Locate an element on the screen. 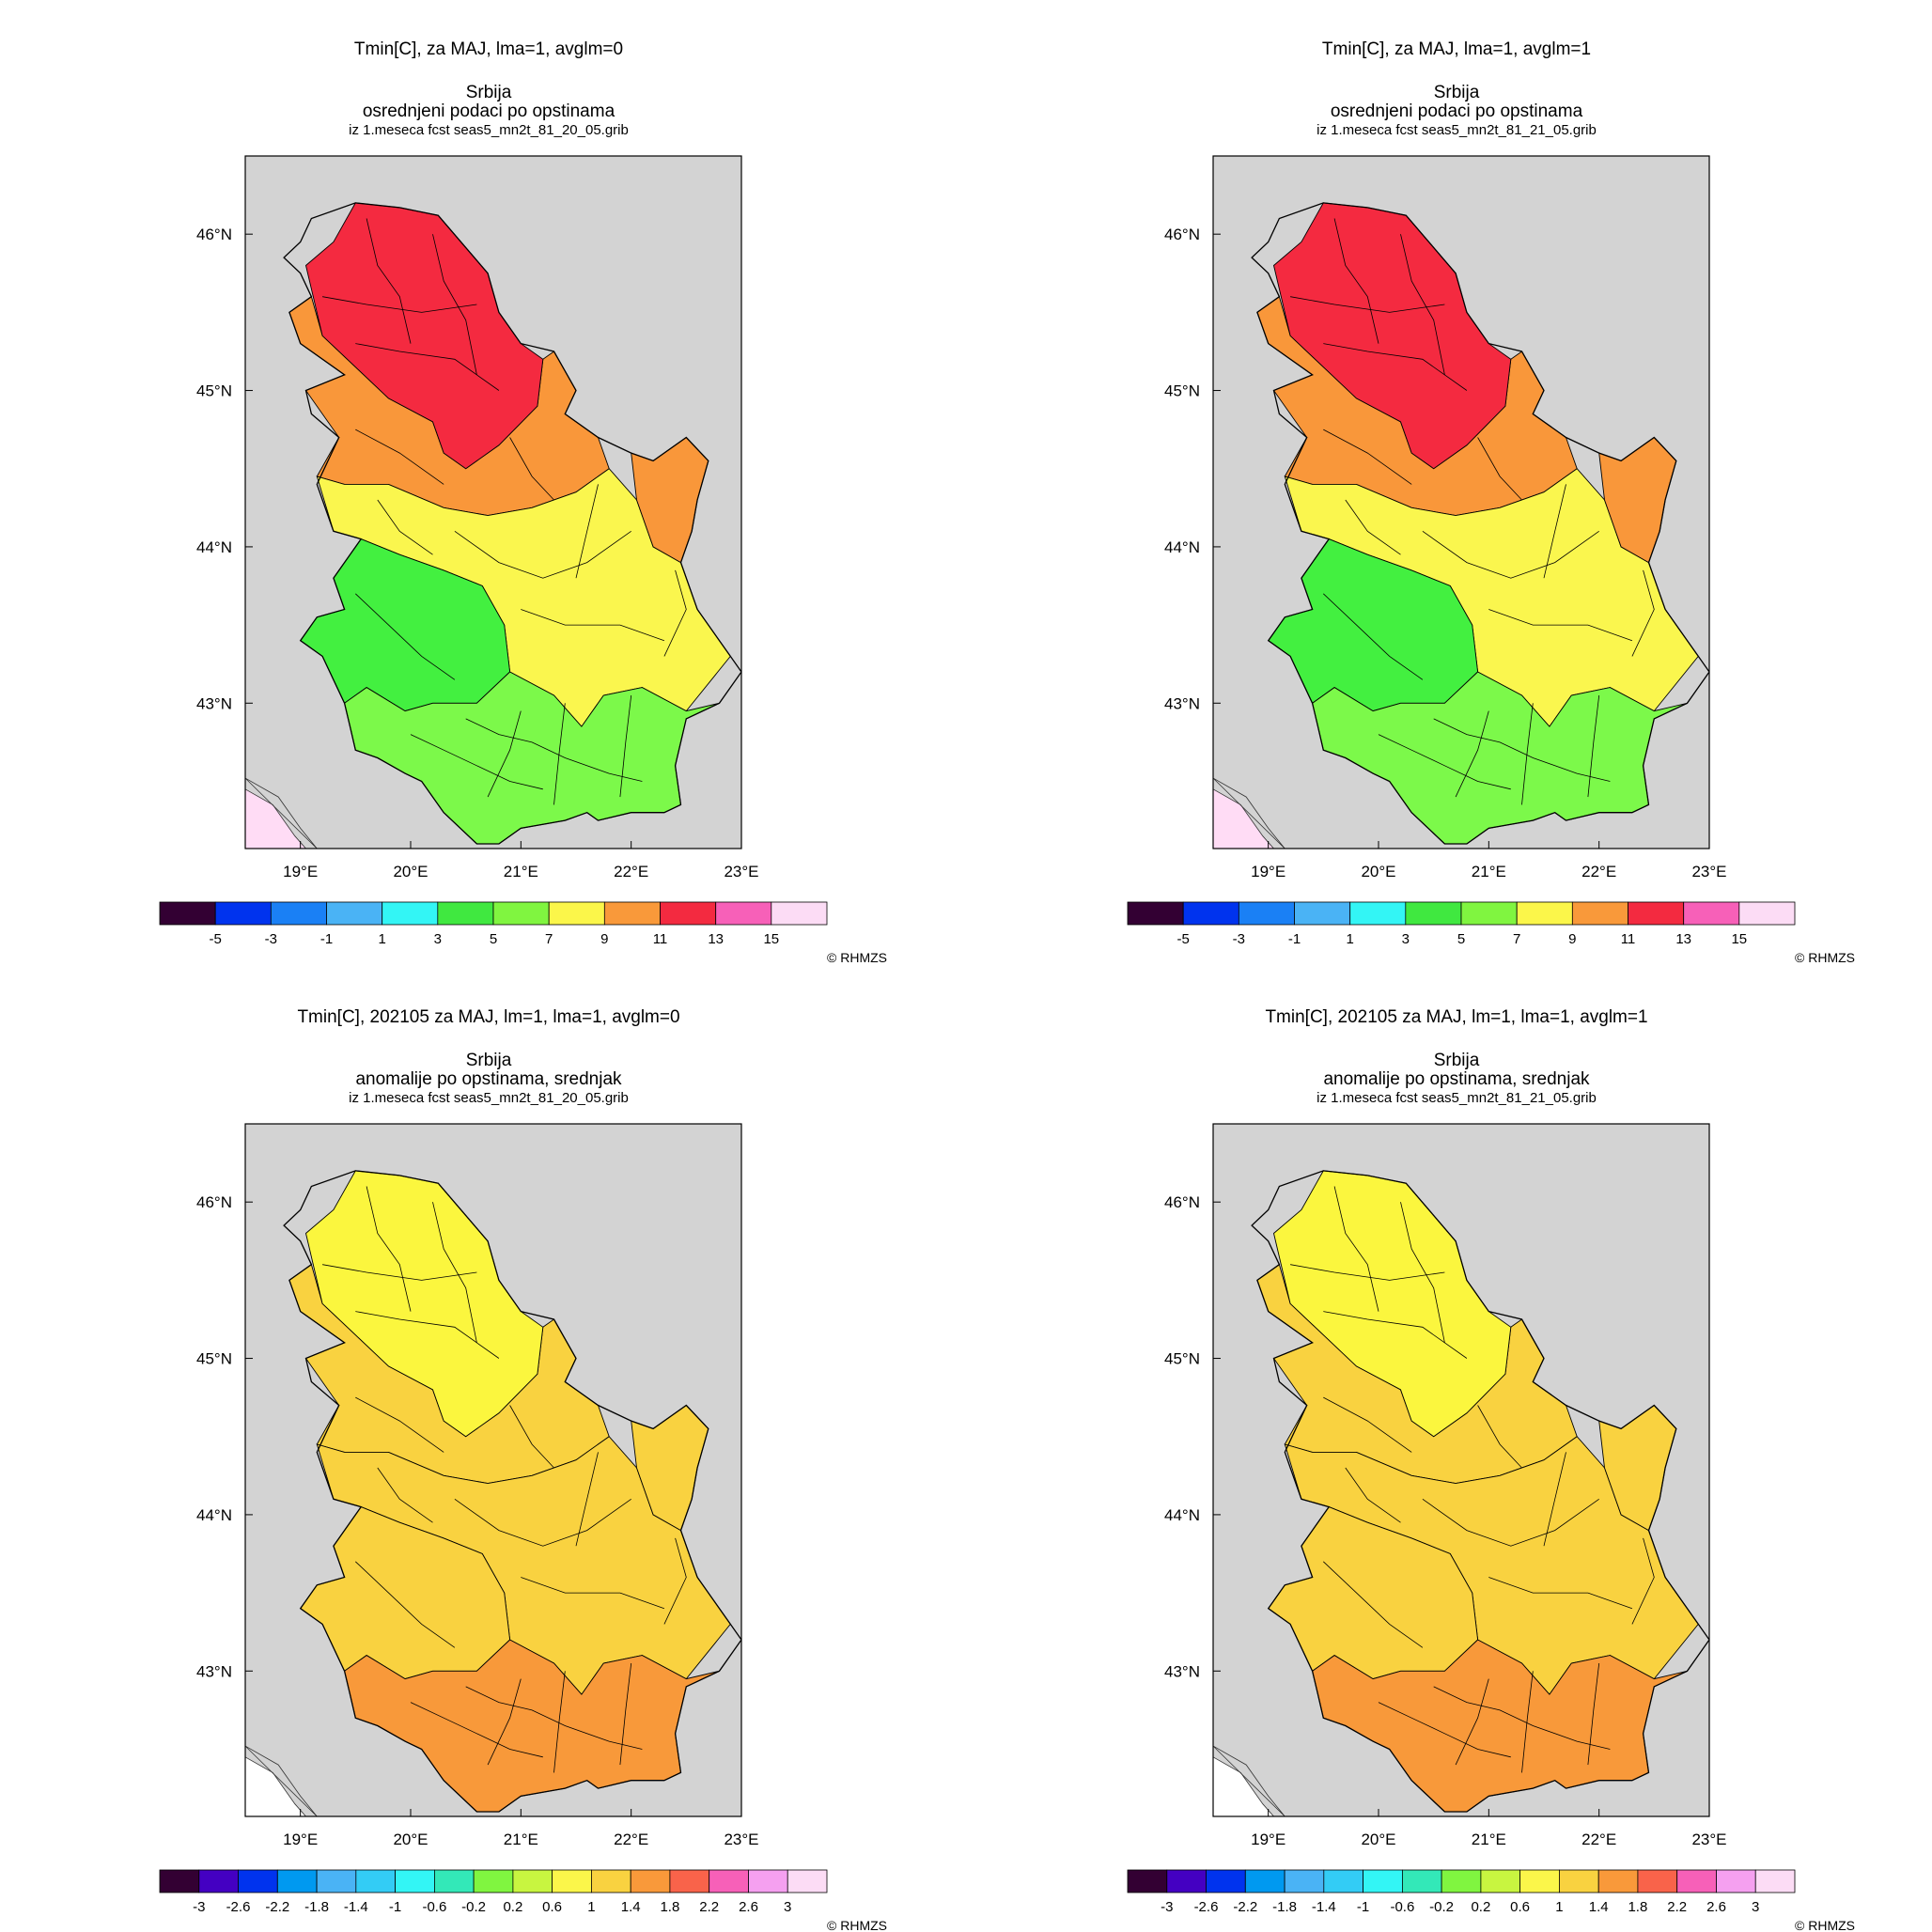 The width and height of the screenshot is (1932, 1932). colorbar-label: 9 is located at coordinates (1572, 939).